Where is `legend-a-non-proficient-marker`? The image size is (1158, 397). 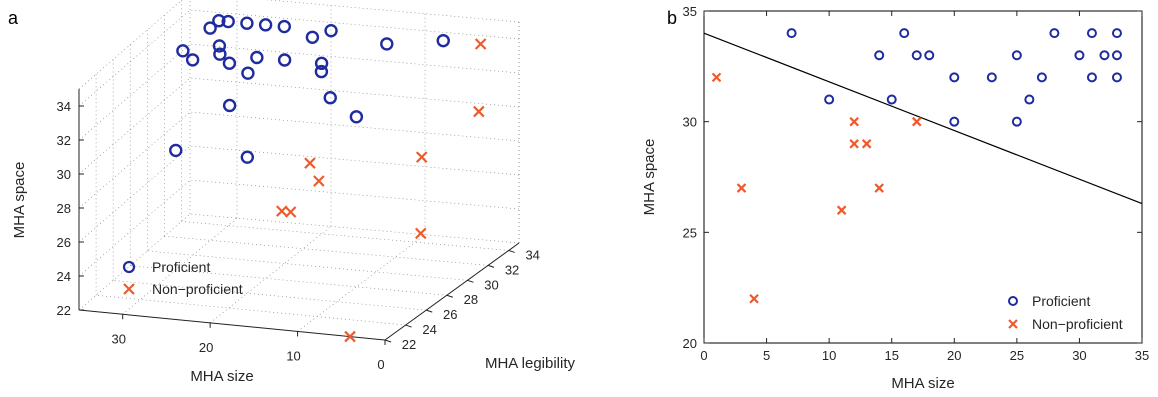 legend-a-non-proficient-marker is located at coordinates (129, 289).